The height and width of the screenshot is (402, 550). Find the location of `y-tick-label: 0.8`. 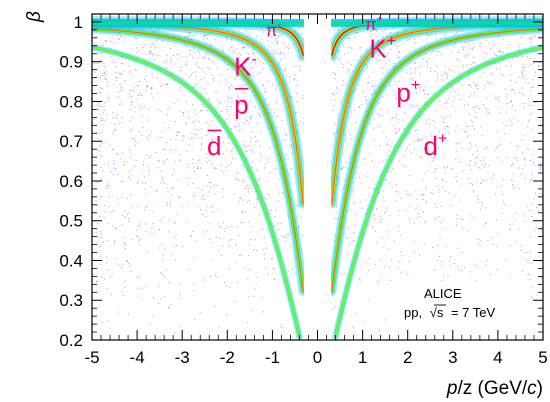

y-tick-label: 0.8 is located at coordinates (71, 101).